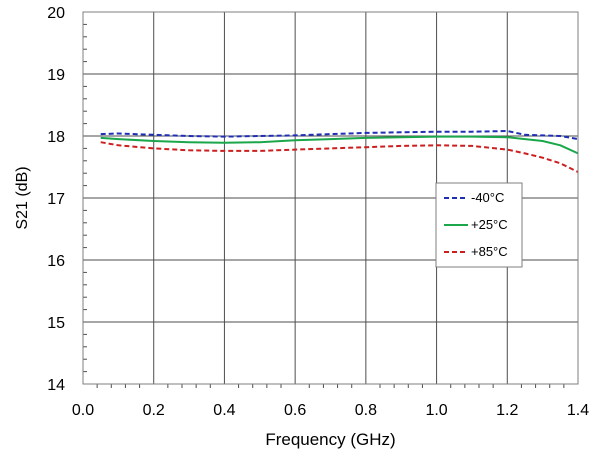  I want to click on legend-label: +85°C, so click(489, 251).